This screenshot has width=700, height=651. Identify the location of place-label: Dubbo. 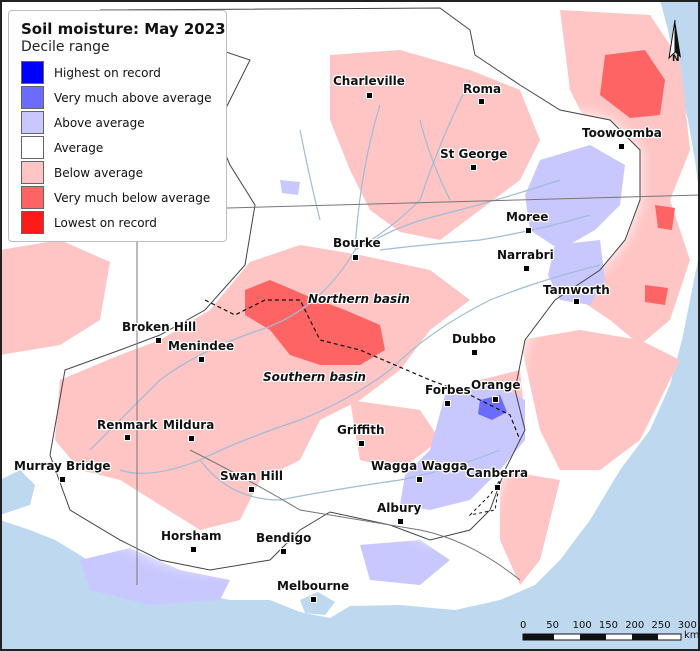
(474, 339).